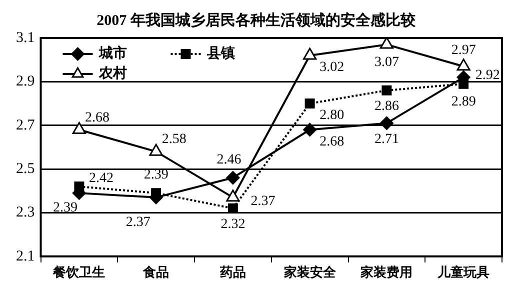 The width and height of the screenshot is (524, 294). I want to click on data-label: 2.71, so click(386, 139).